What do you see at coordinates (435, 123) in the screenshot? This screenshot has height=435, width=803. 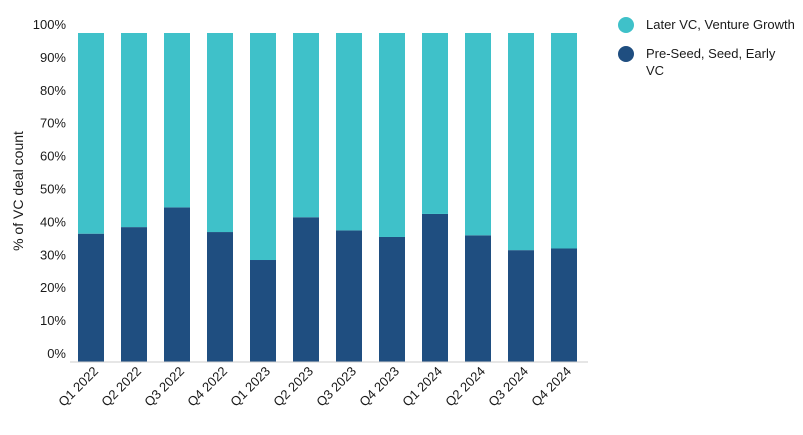 I see `bar-later-vc-q1-2024` at bounding box center [435, 123].